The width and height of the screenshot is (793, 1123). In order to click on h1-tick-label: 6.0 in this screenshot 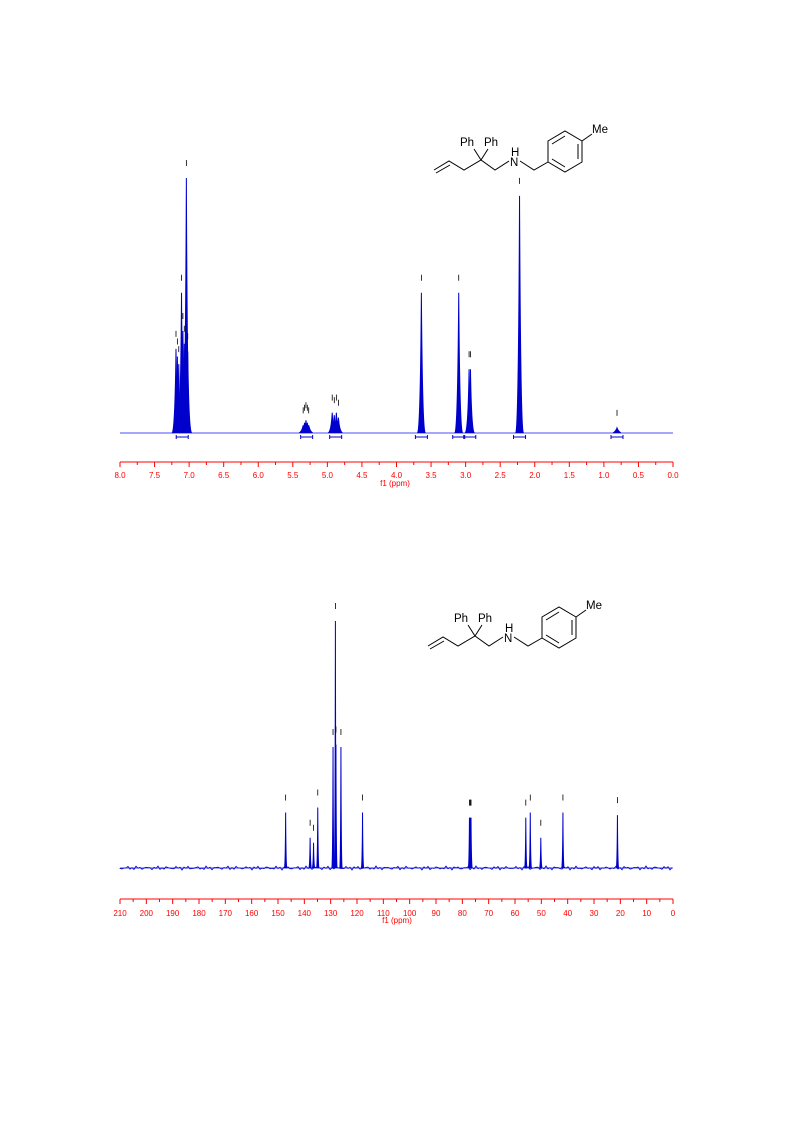, I will do `click(259, 475)`.